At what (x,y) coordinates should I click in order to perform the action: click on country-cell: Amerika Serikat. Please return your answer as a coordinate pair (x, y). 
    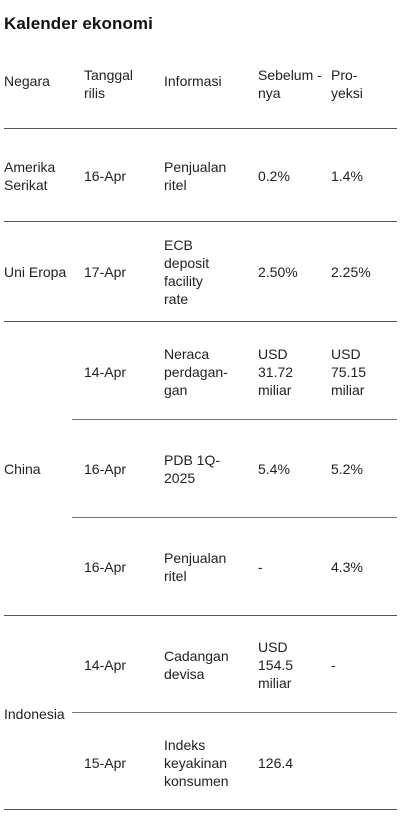
    Looking at the image, I should click on (30, 176).